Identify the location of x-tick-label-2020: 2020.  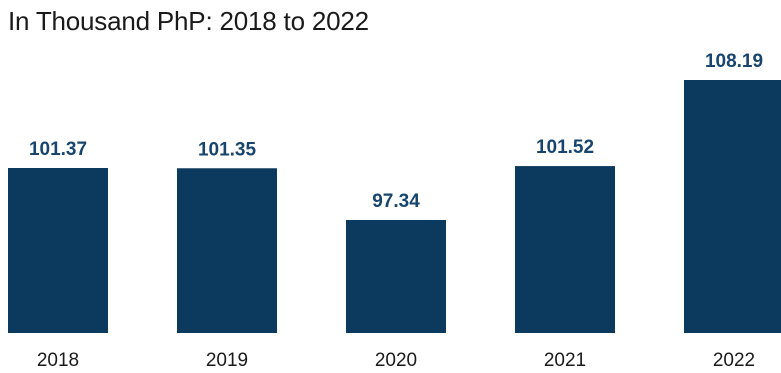
(396, 360).